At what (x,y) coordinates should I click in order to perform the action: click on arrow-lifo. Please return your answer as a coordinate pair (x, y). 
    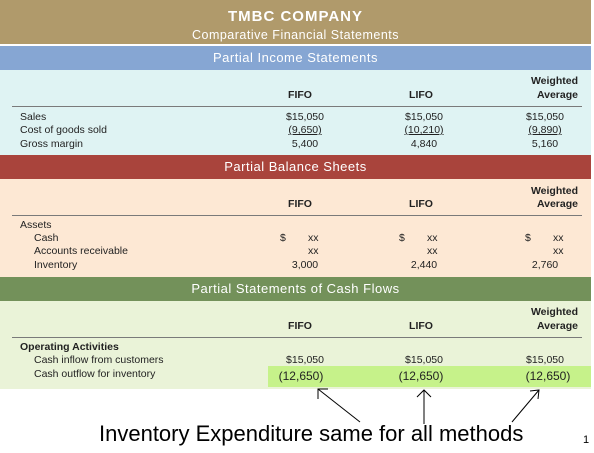
    Looking at the image, I should click on (424, 407).